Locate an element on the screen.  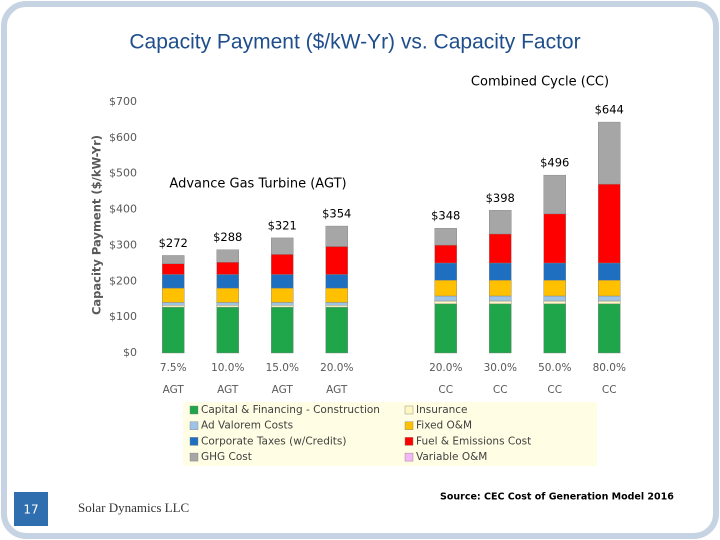
annotation: Advance Gas Turbine (AGT) is located at coordinates (257, 184).